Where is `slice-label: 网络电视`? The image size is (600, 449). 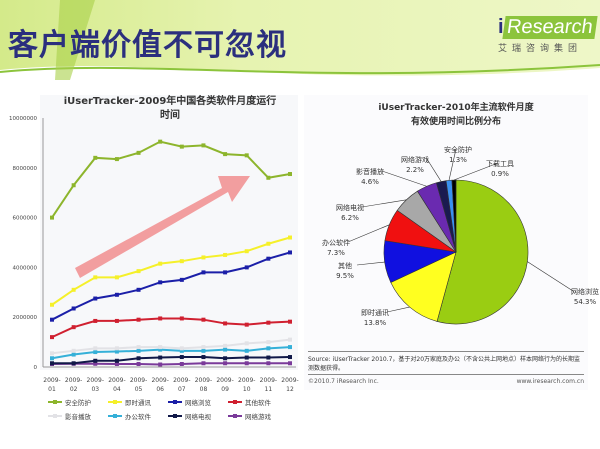
slice-label: 网络电视 is located at coordinates (350, 207).